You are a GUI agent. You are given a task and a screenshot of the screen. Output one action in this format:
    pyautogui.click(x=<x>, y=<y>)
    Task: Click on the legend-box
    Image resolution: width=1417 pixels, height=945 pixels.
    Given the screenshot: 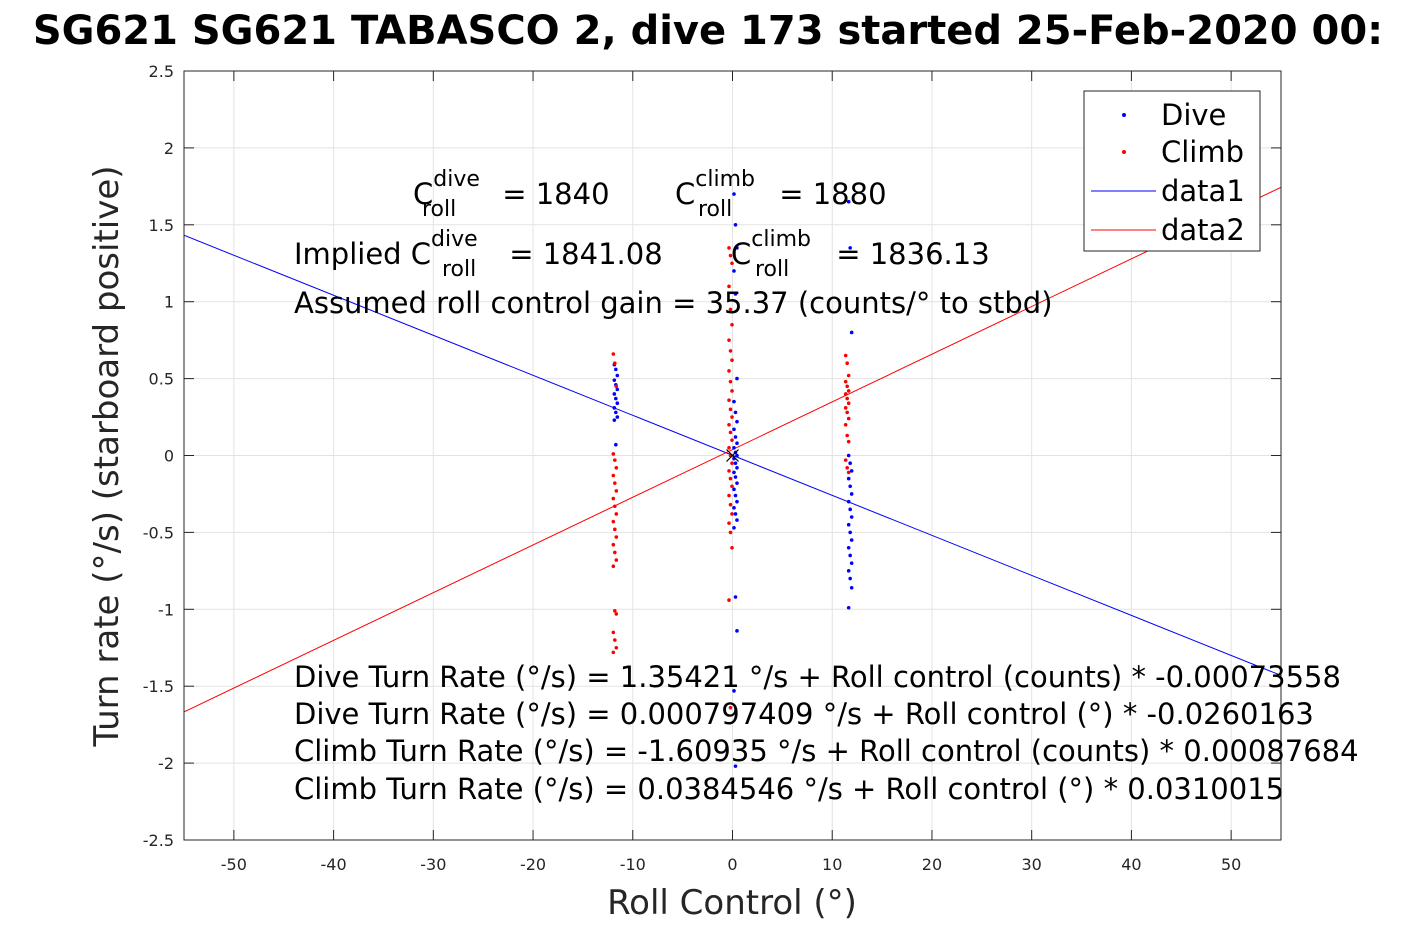 What is the action you would take?
    pyautogui.click(x=1172, y=171)
    